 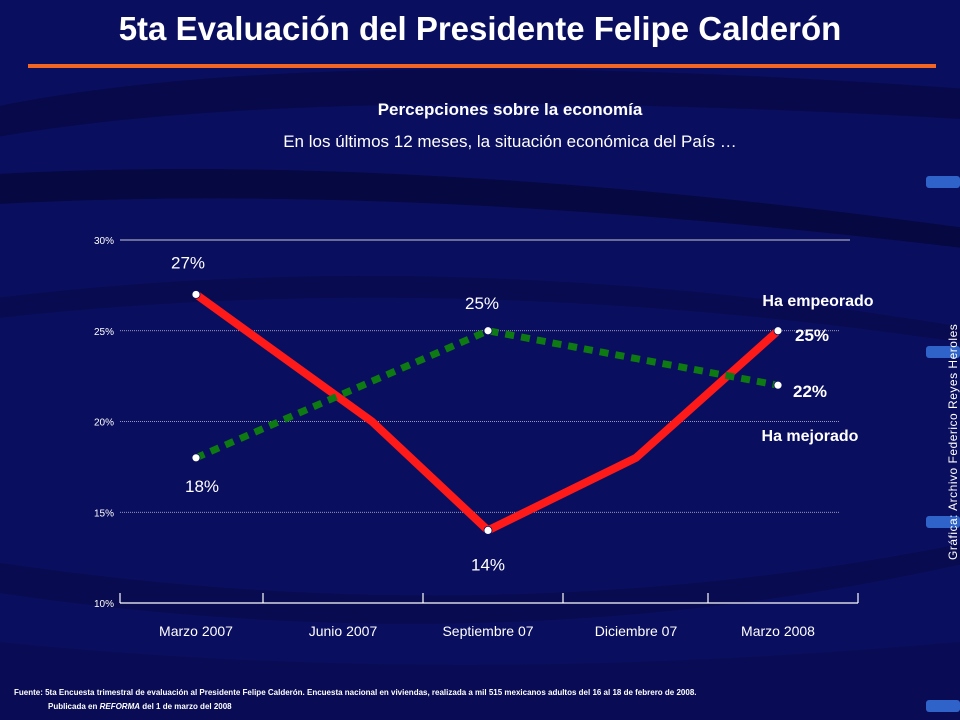 I want to click on series-line, so click(x=486, y=394).